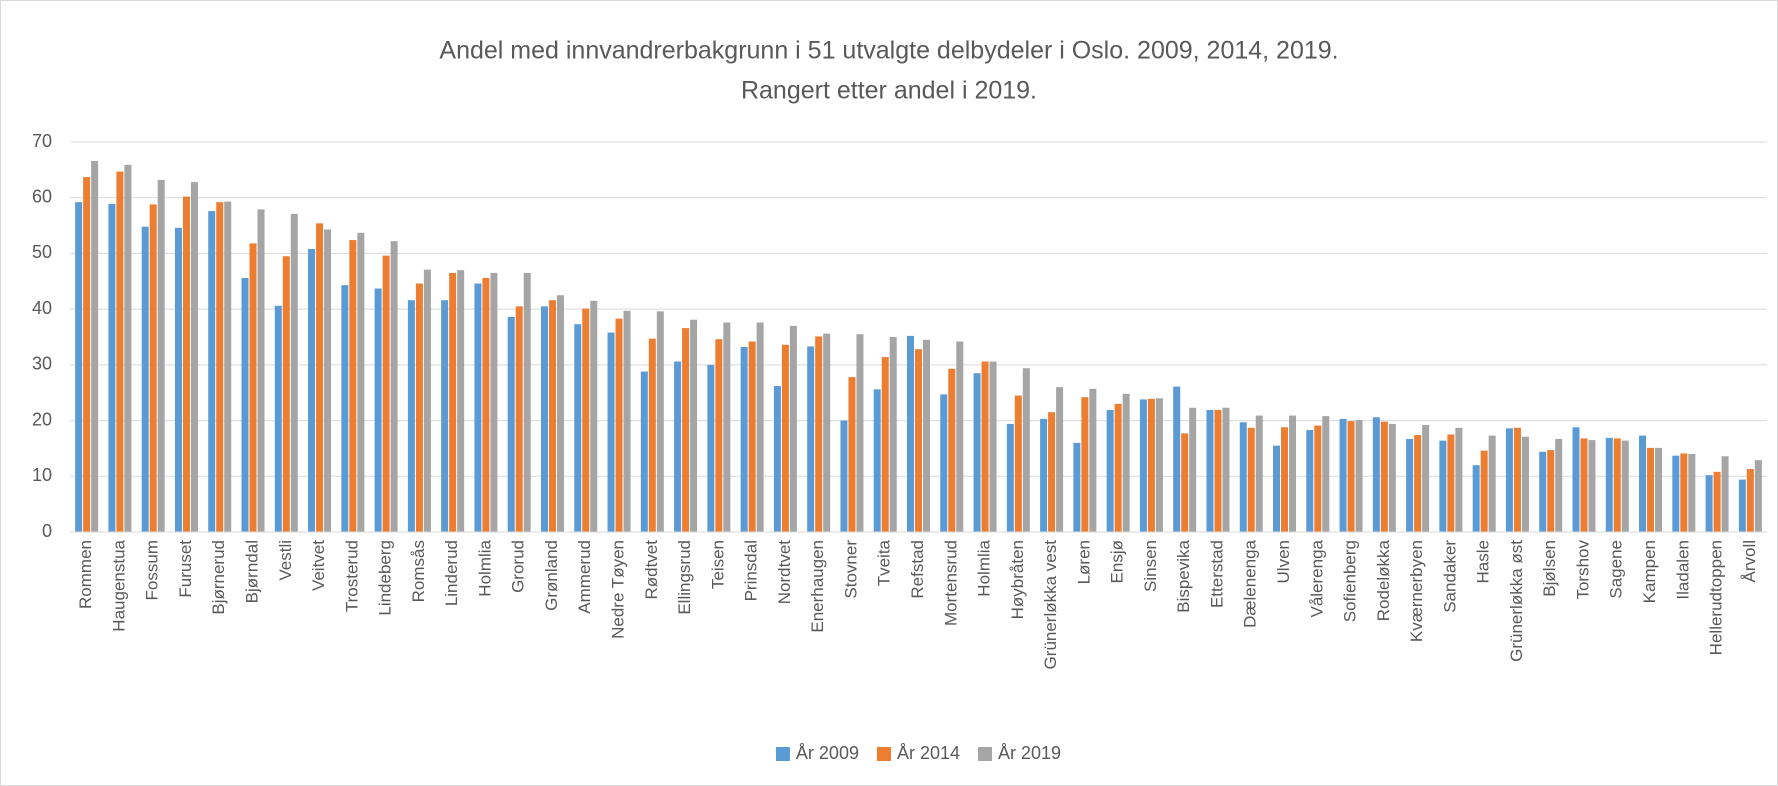 The height and width of the screenshot is (786, 1778). I want to click on y-tick-label: 50, so click(42, 252).